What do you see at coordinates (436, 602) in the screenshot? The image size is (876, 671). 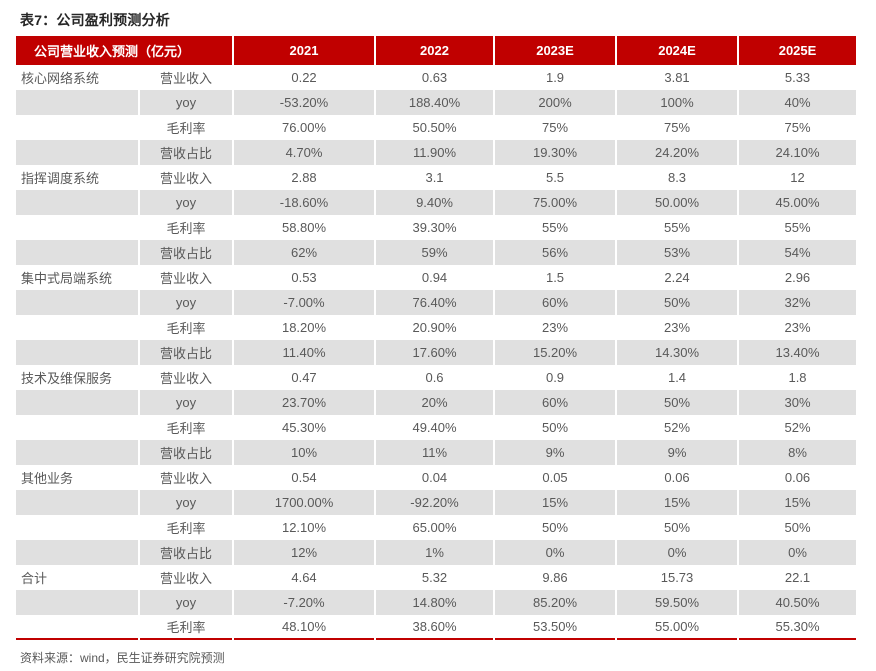 I see `table-row: yoy -7.20% 14.80% 85.20% 59.50% 40.50%` at bounding box center [436, 602].